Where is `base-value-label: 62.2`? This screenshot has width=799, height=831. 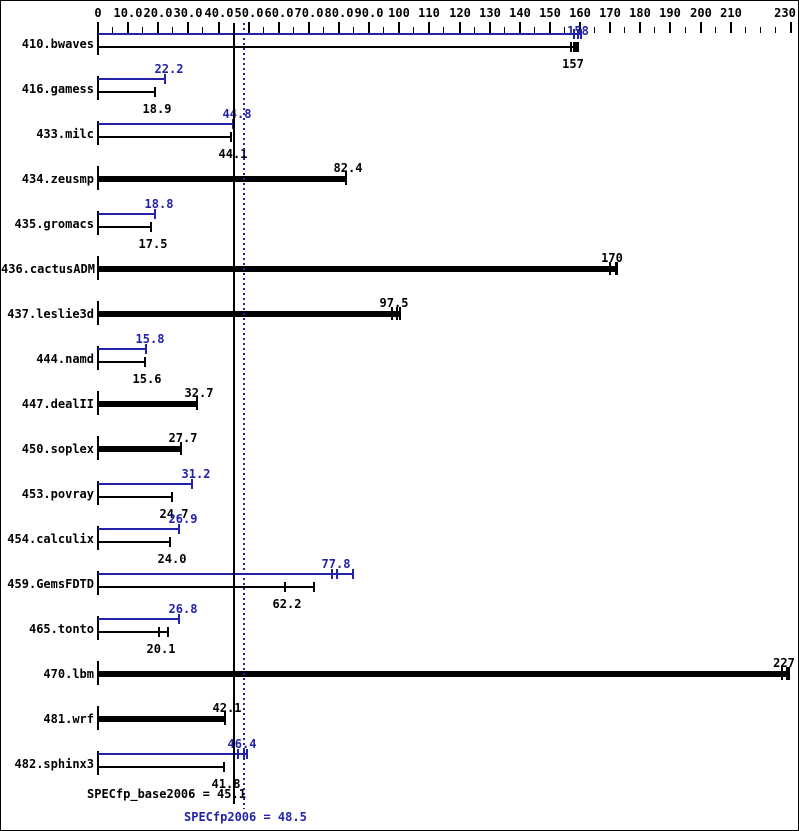
base-value-label: 62.2 is located at coordinates (287, 604).